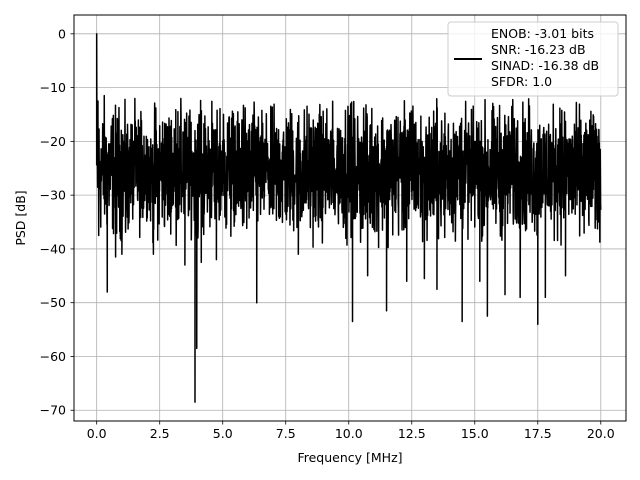  I want to click on legend-line-sinad: SINAD: -16.38 dB, so click(545, 65).